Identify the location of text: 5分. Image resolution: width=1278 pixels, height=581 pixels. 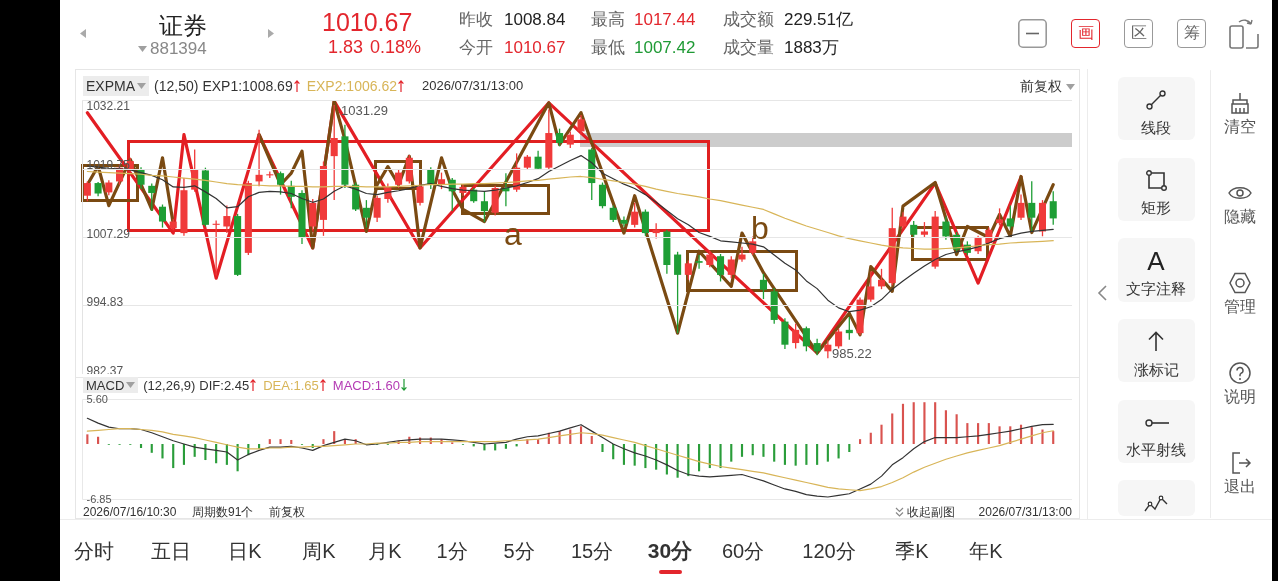
(519, 551).